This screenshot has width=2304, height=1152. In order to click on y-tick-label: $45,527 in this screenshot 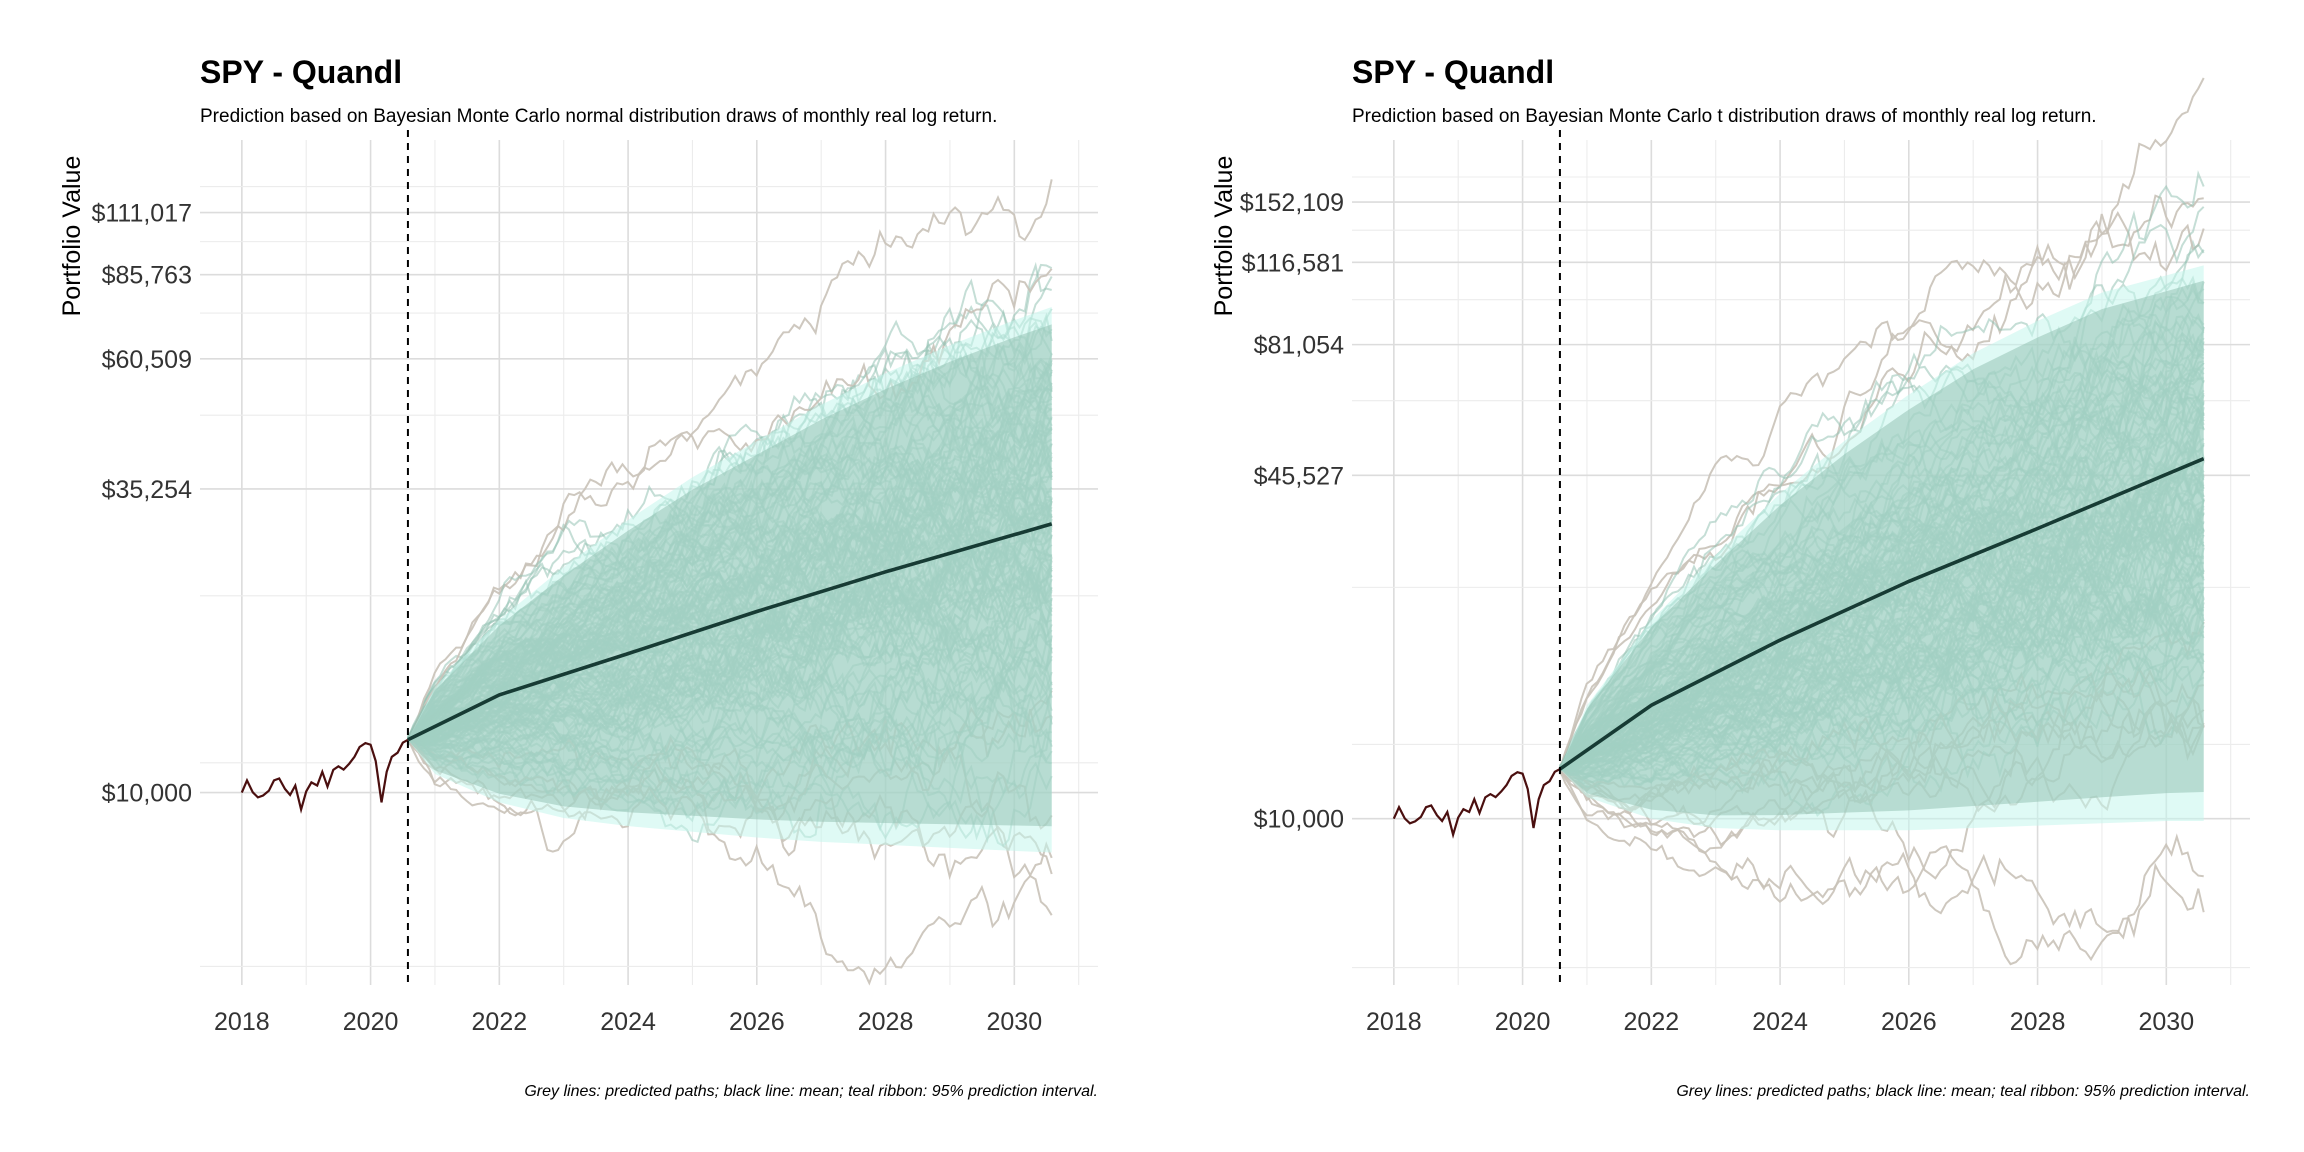, I will do `click(1299, 476)`.